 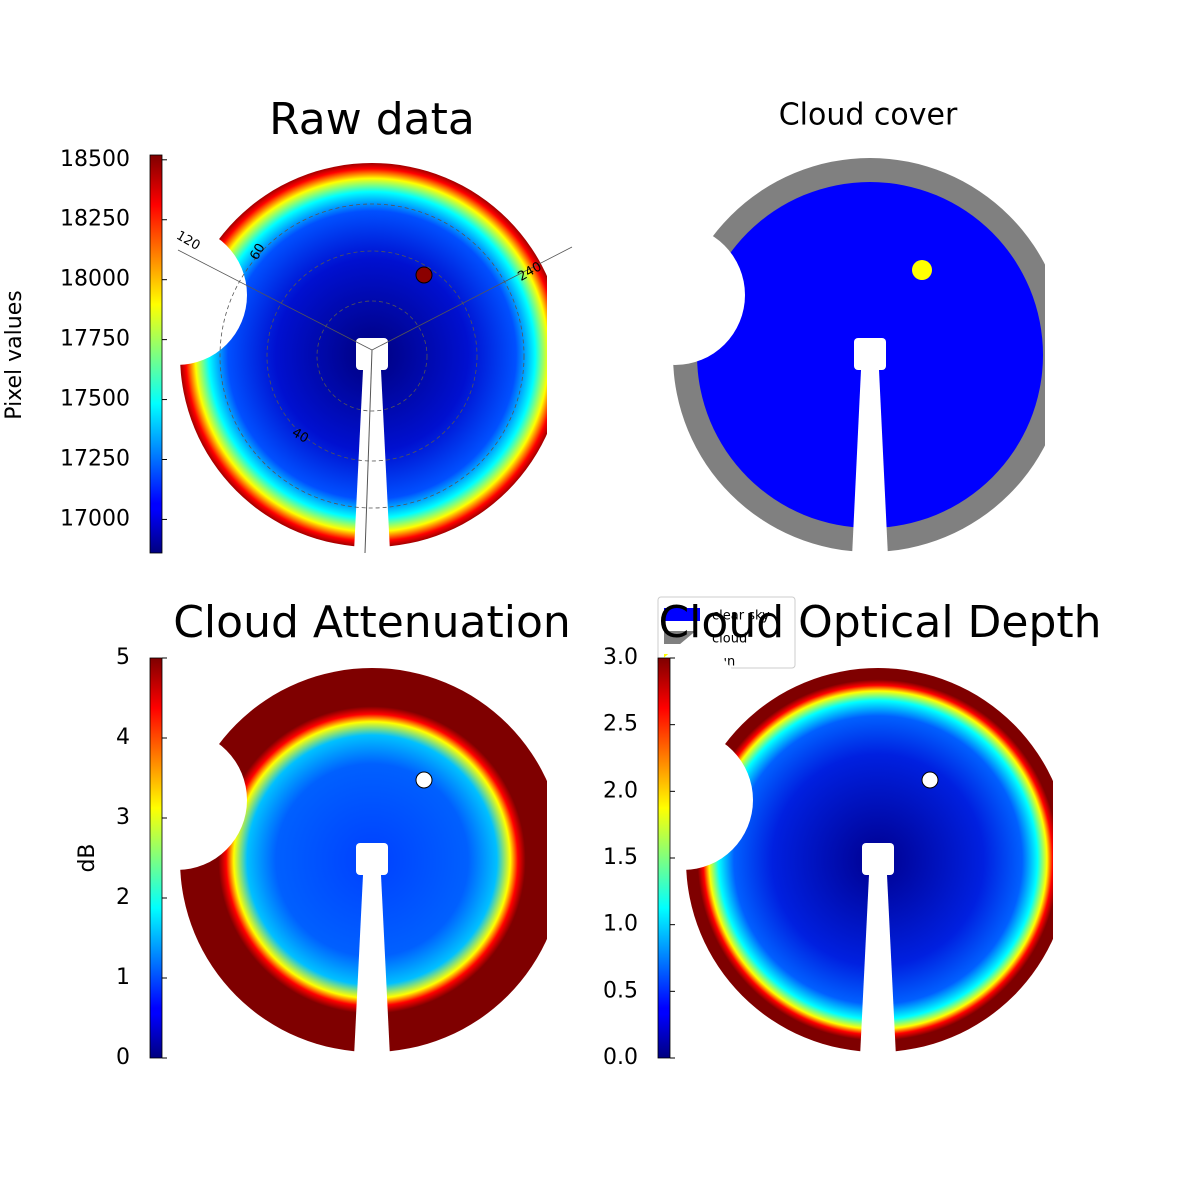 What do you see at coordinates (87, 857) in the screenshot?
I see `colorbar-label: dB` at bounding box center [87, 857].